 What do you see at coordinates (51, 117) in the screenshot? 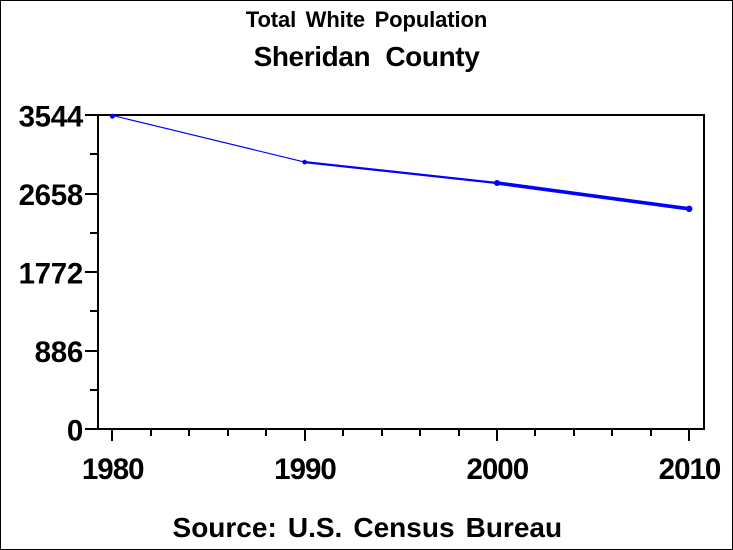
I see `svg-text: 3544` at bounding box center [51, 117].